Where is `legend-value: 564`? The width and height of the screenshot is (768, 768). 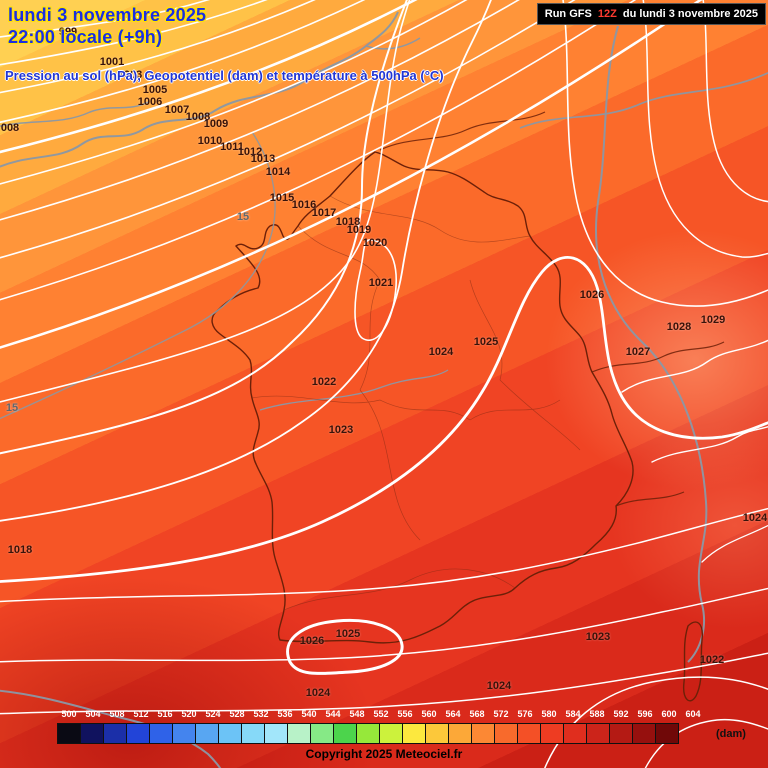
legend-value: 564 is located at coordinates (453, 714).